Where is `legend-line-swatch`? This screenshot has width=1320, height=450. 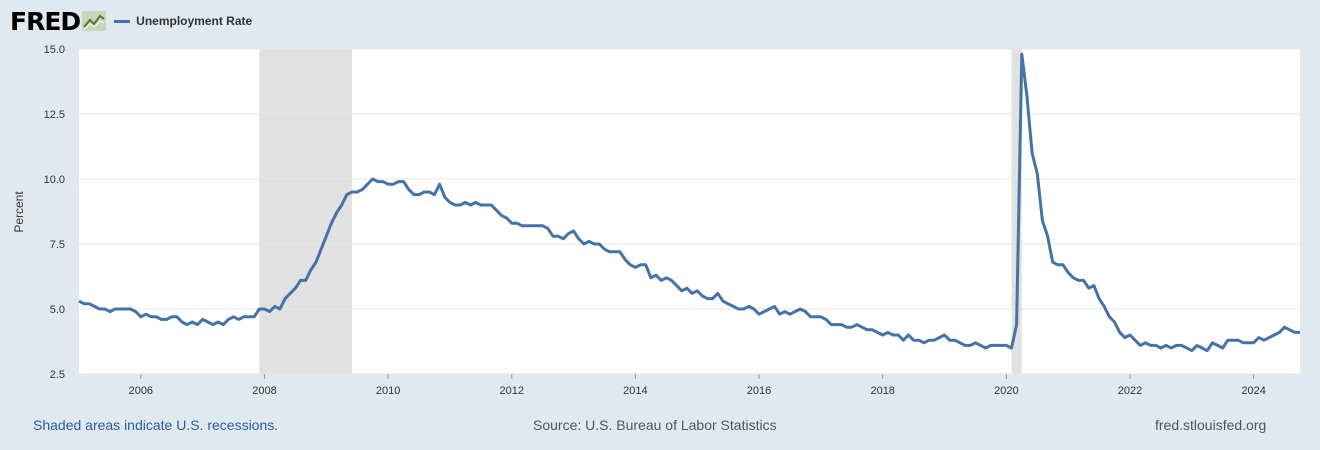
legend-line-swatch is located at coordinates (122, 21).